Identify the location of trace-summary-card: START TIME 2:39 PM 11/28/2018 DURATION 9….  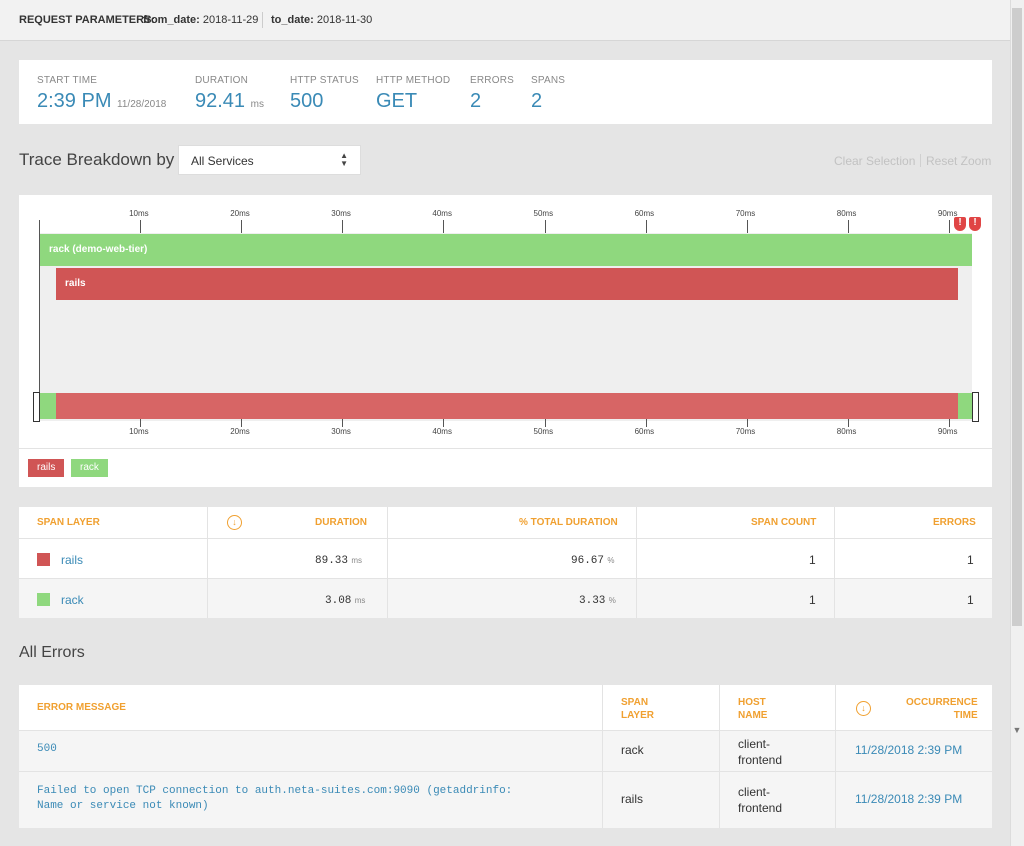
(505, 92).